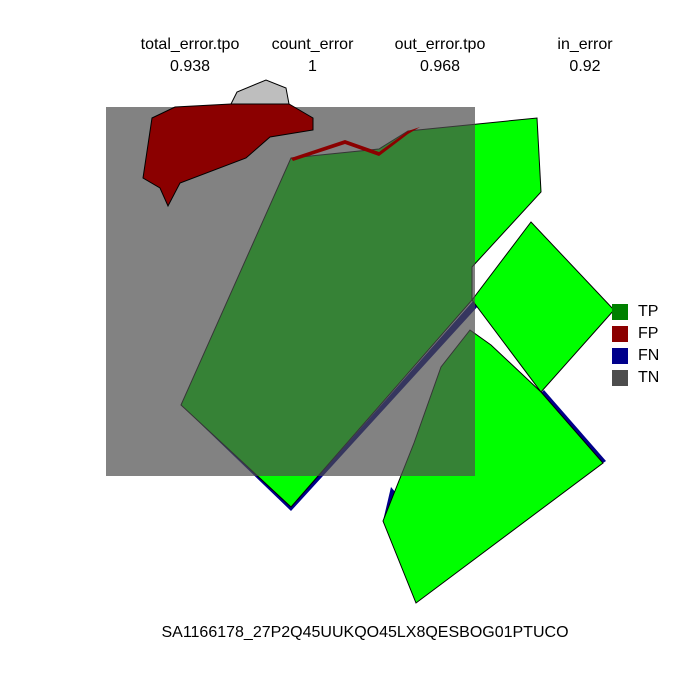 This screenshot has height=700, width=700. I want to click on legend-swatch-fn, so click(620, 356).